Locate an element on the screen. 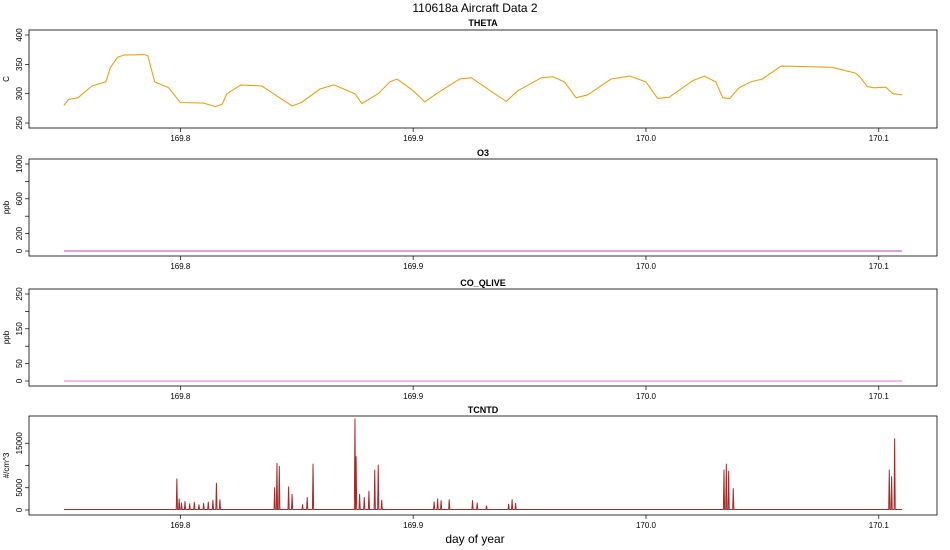  y-tick-label: 1000 is located at coordinates (19, 164).